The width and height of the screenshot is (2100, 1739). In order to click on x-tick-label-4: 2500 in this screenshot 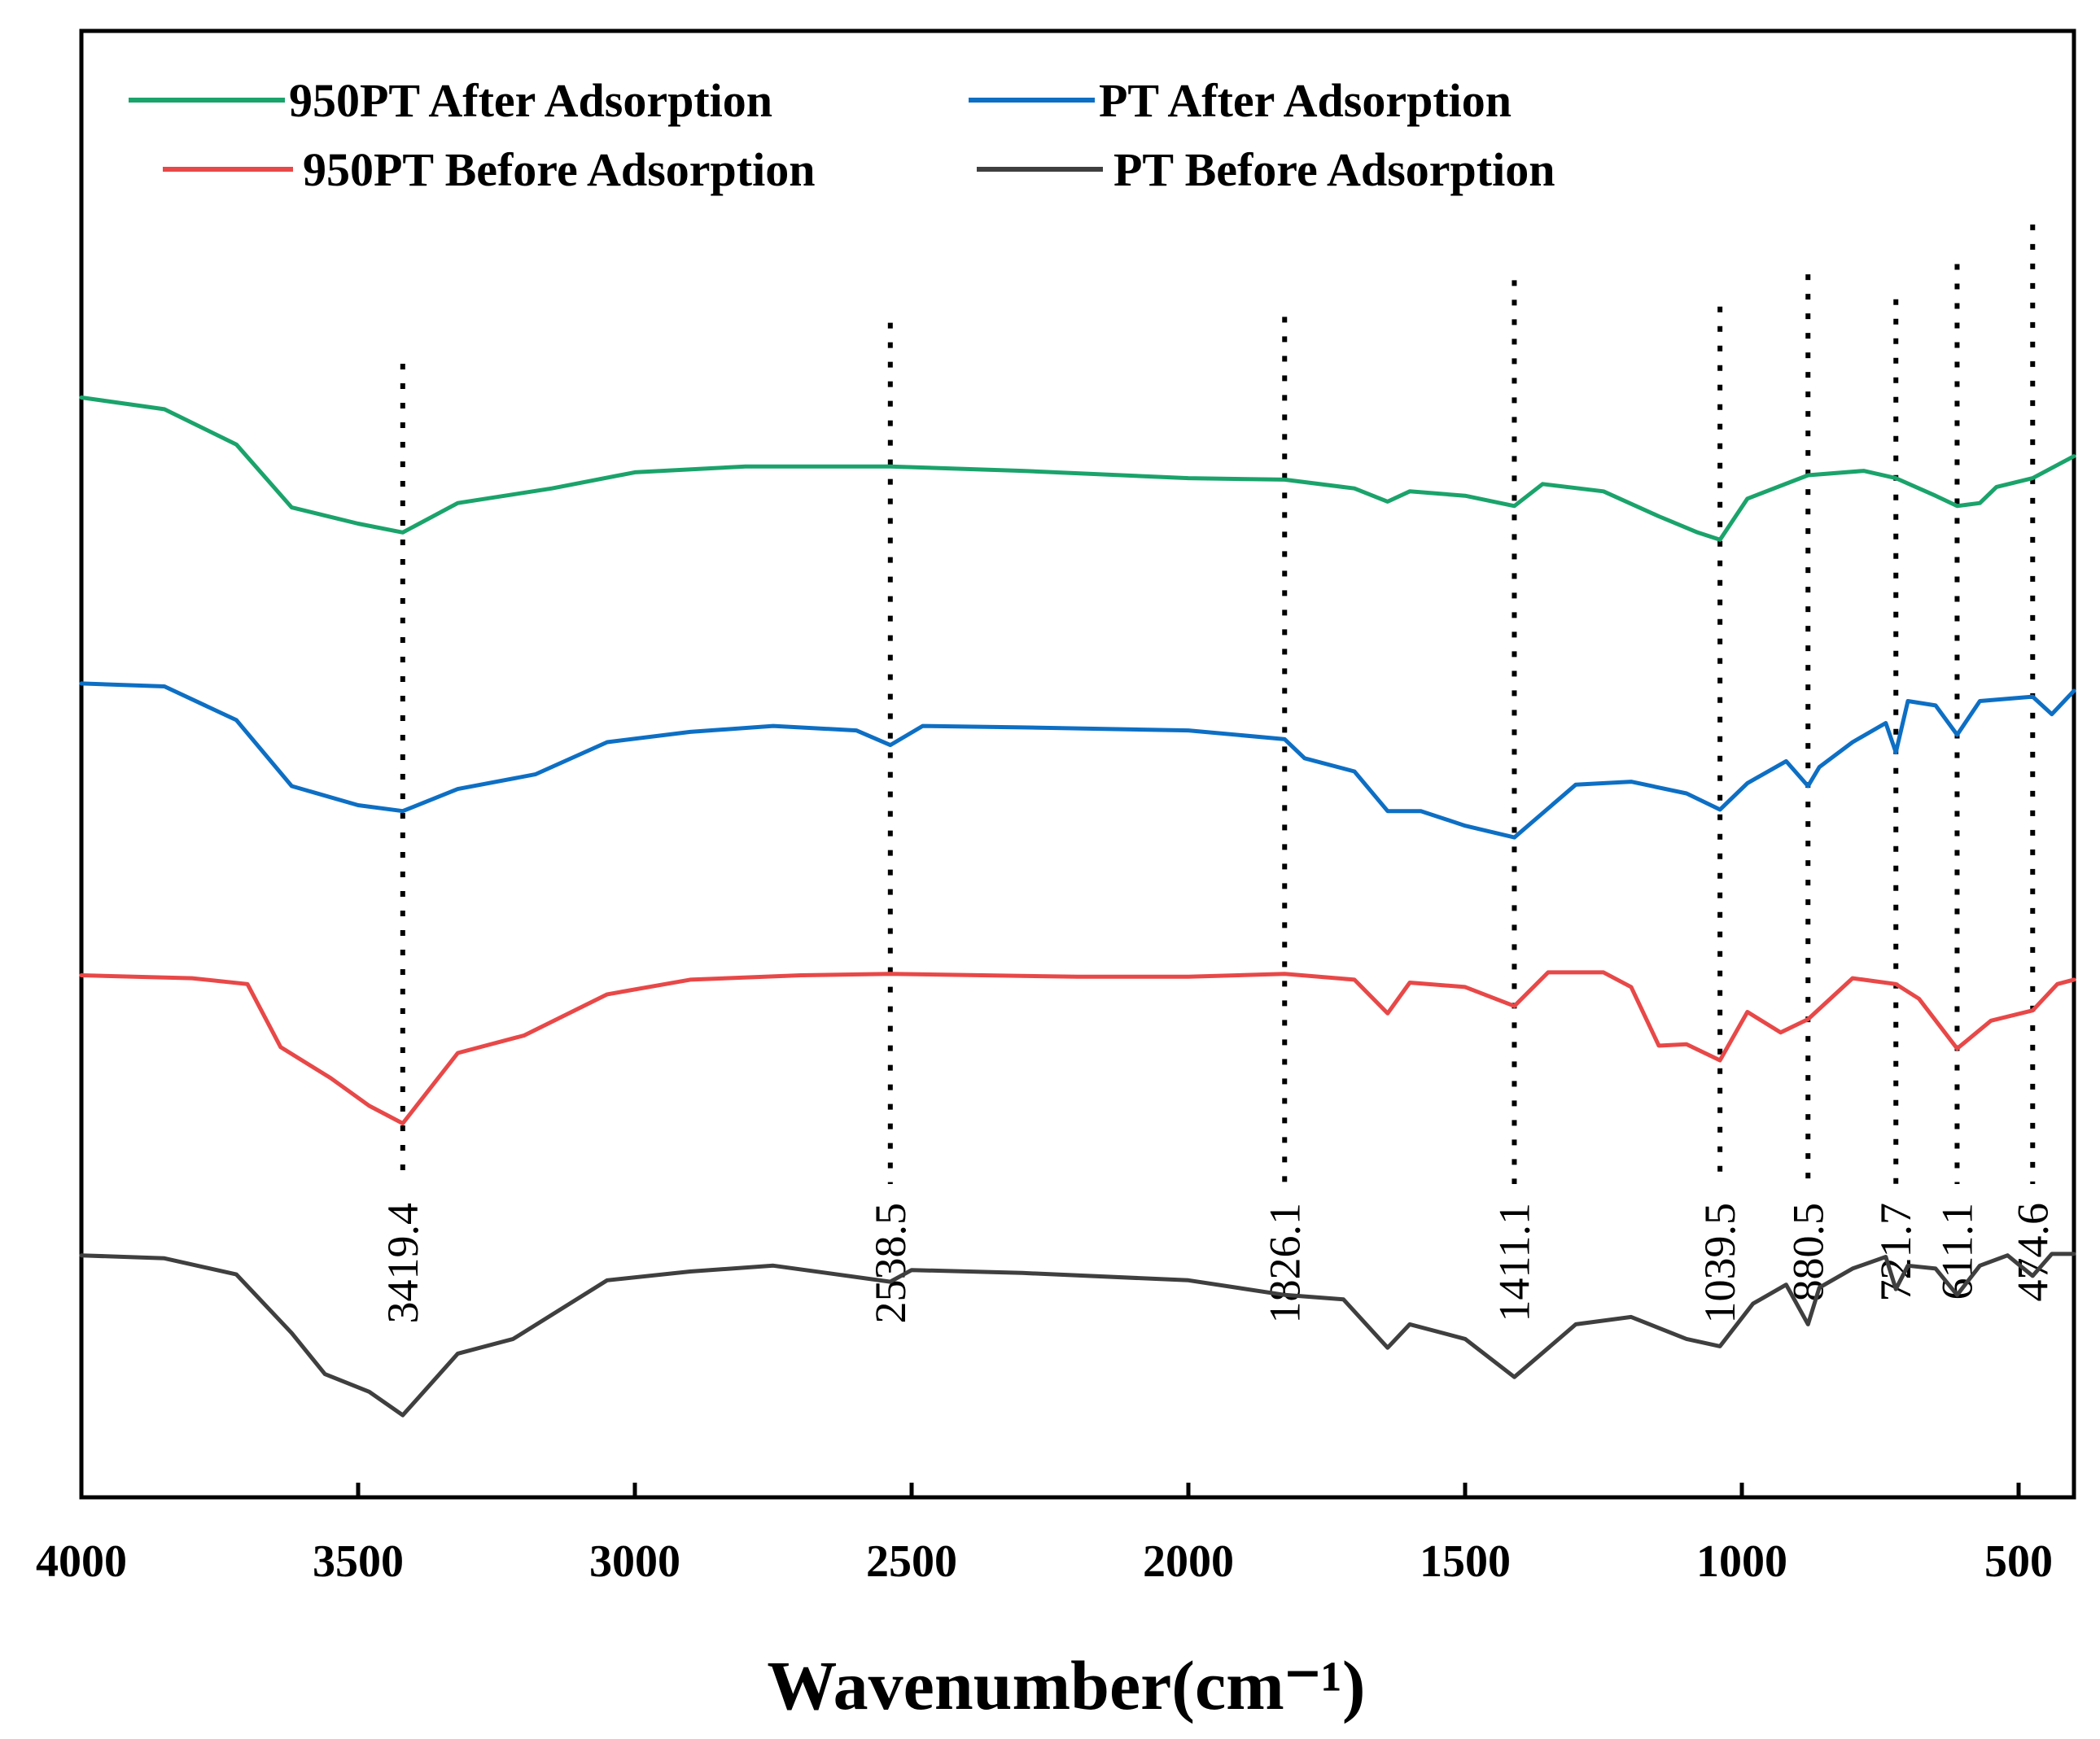, I will do `click(911, 1561)`.